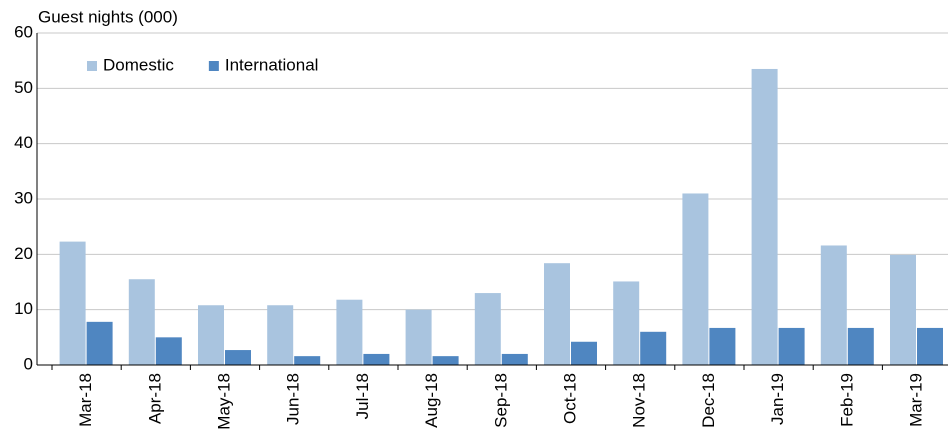 The image size is (948, 448). What do you see at coordinates (293, 399) in the screenshot?
I see `x-tick-label: Jun-18` at bounding box center [293, 399].